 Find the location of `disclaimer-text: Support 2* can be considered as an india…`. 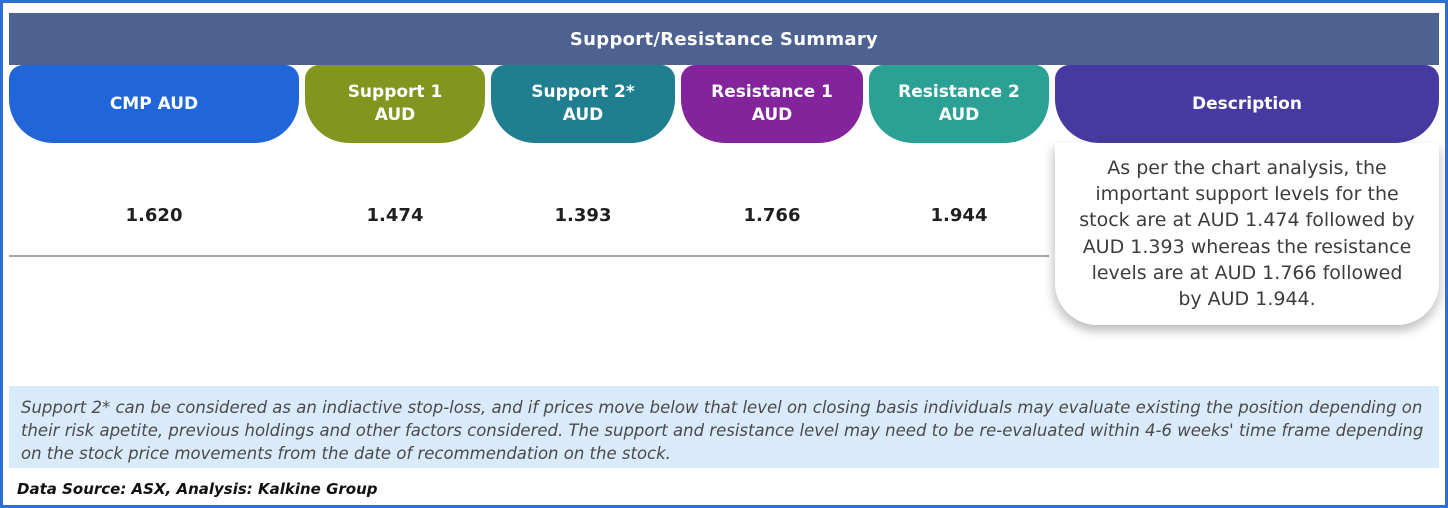

disclaimer-text: Support 2* can be considered as an india… is located at coordinates (722, 431).